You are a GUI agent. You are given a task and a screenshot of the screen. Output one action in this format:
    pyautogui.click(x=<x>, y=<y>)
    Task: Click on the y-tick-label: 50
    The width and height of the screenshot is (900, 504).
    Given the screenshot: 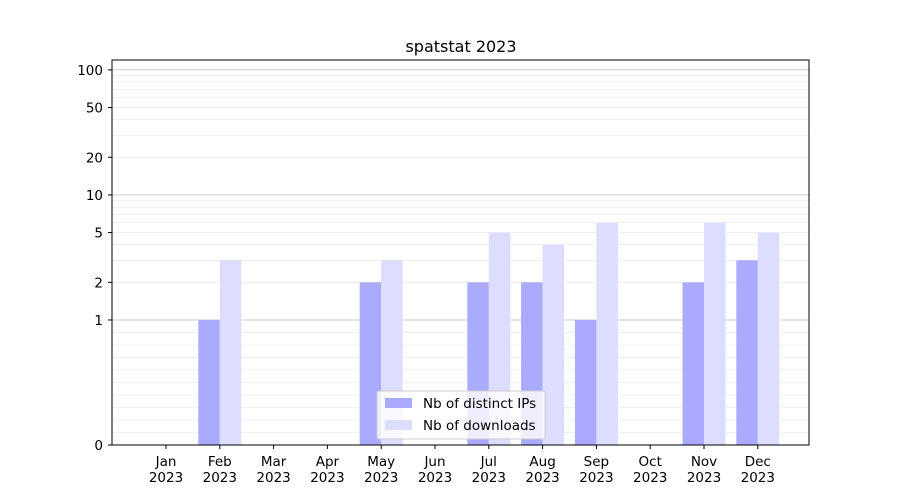 What is the action you would take?
    pyautogui.click(x=94, y=109)
    